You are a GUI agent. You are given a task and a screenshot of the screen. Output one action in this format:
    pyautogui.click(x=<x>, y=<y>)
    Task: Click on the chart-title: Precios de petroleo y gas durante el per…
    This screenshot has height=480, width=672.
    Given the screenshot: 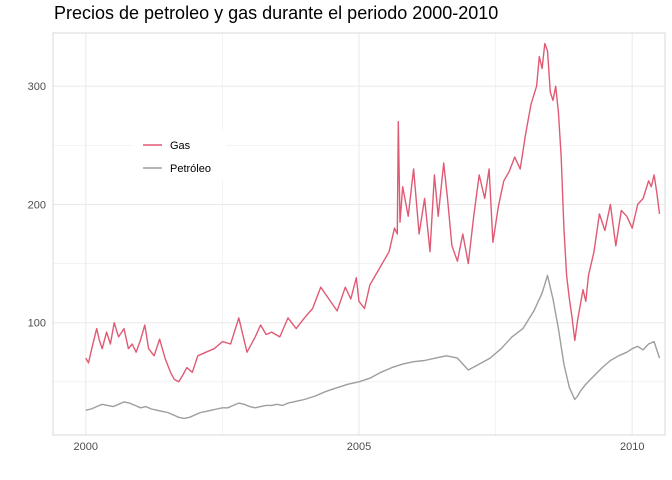 What is the action you would take?
    pyautogui.click(x=276, y=13)
    